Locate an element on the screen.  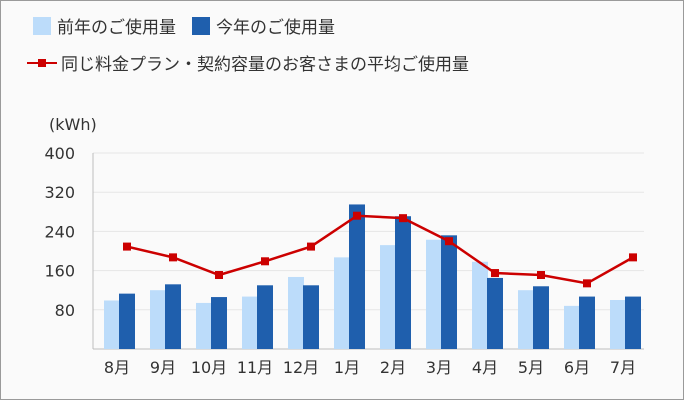
x-tick-label: 9月 is located at coordinates (163, 367).